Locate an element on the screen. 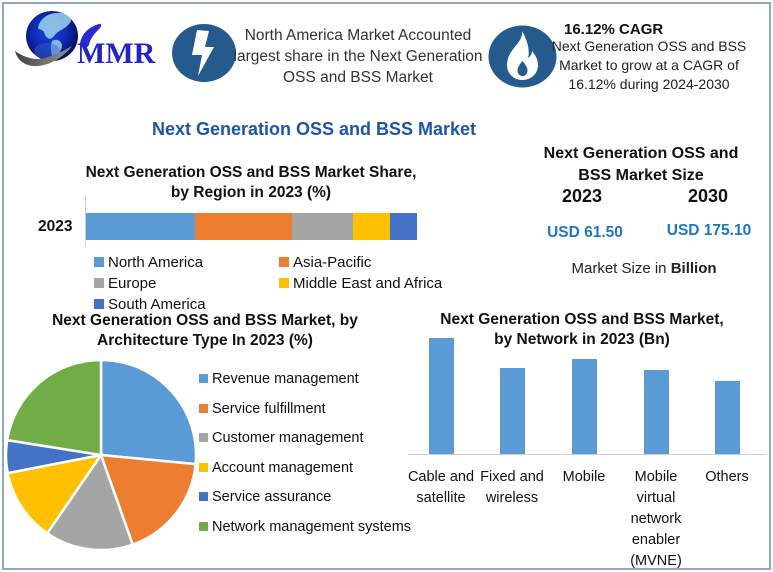 The width and height of the screenshot is (773, 572). svg-text: MMR is located at coordinates (116, 53).